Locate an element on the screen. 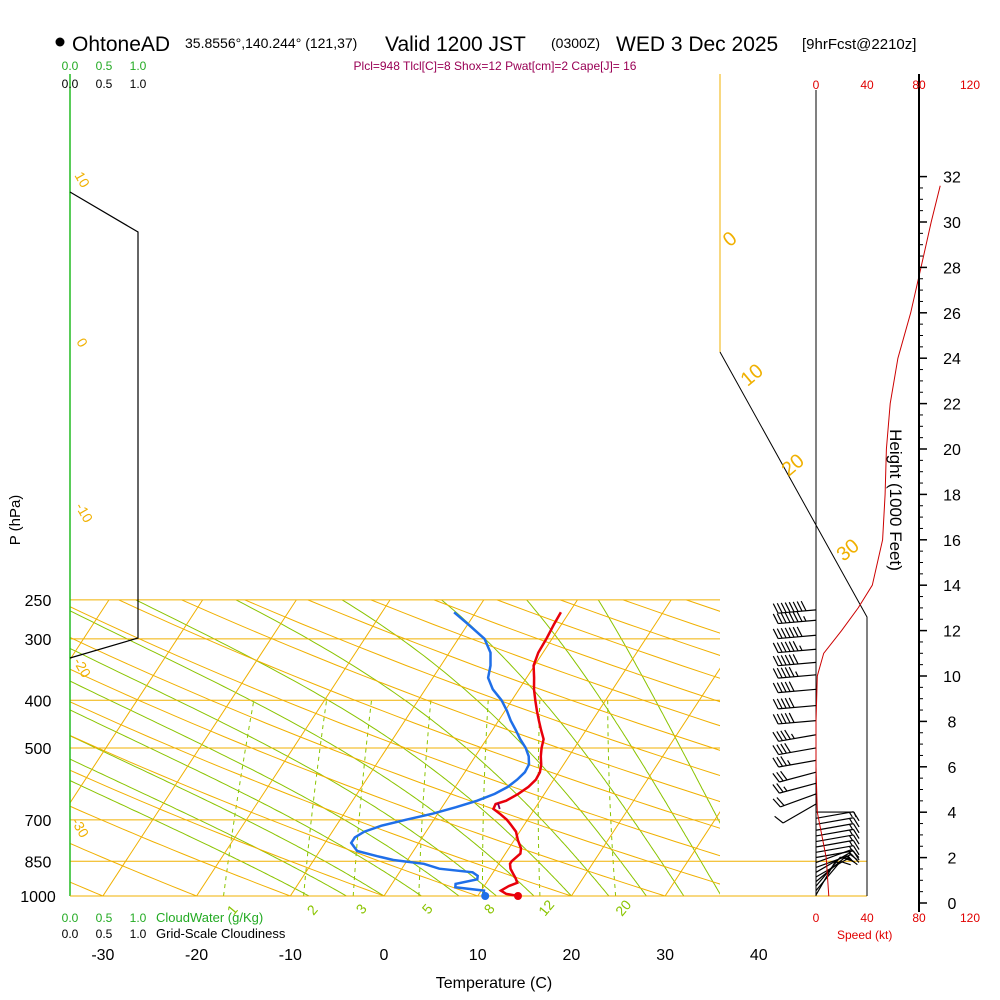  height-tick-label: 18 is located at coordinates (952, 495).